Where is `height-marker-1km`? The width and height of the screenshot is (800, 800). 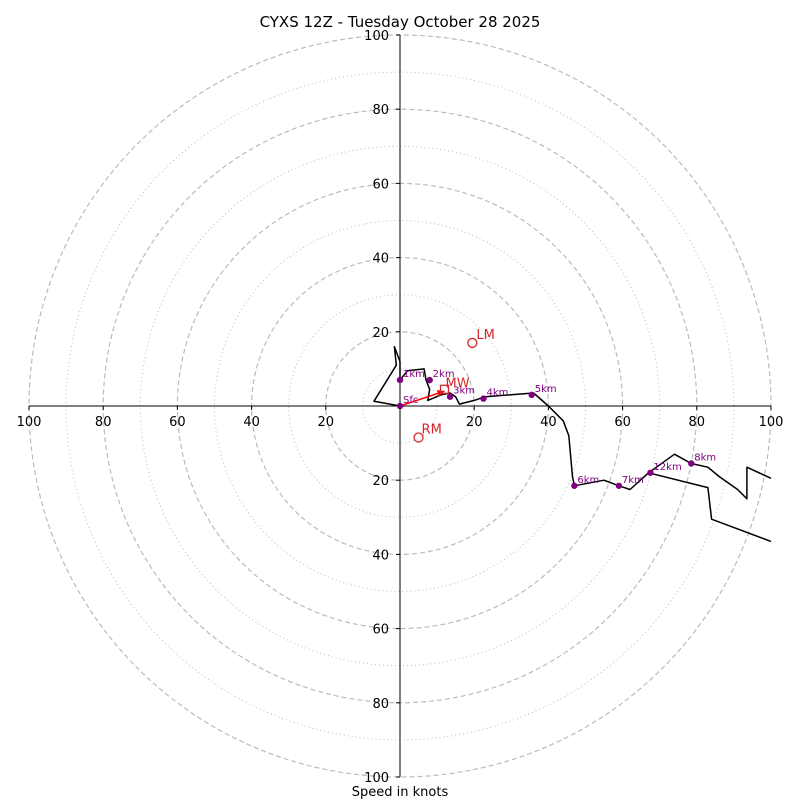 height-marker-1km is located at coordinates (400, 380).